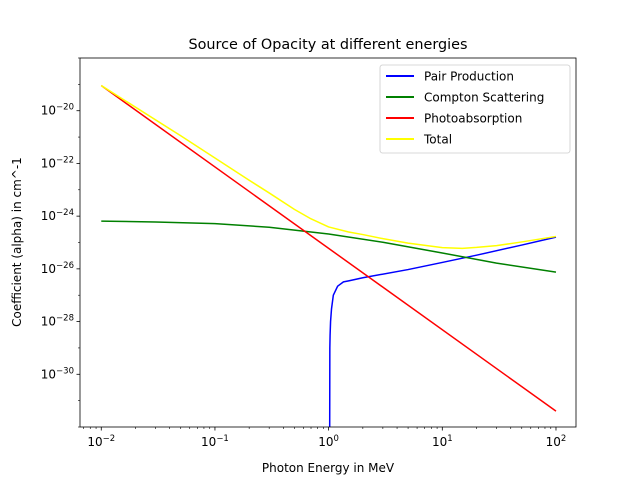 This screenshot has height=485, width=640. Describe the element at coordinates (484, 98) in the screenshot. I see `legend-label-1: Compton Scattering` at that location.